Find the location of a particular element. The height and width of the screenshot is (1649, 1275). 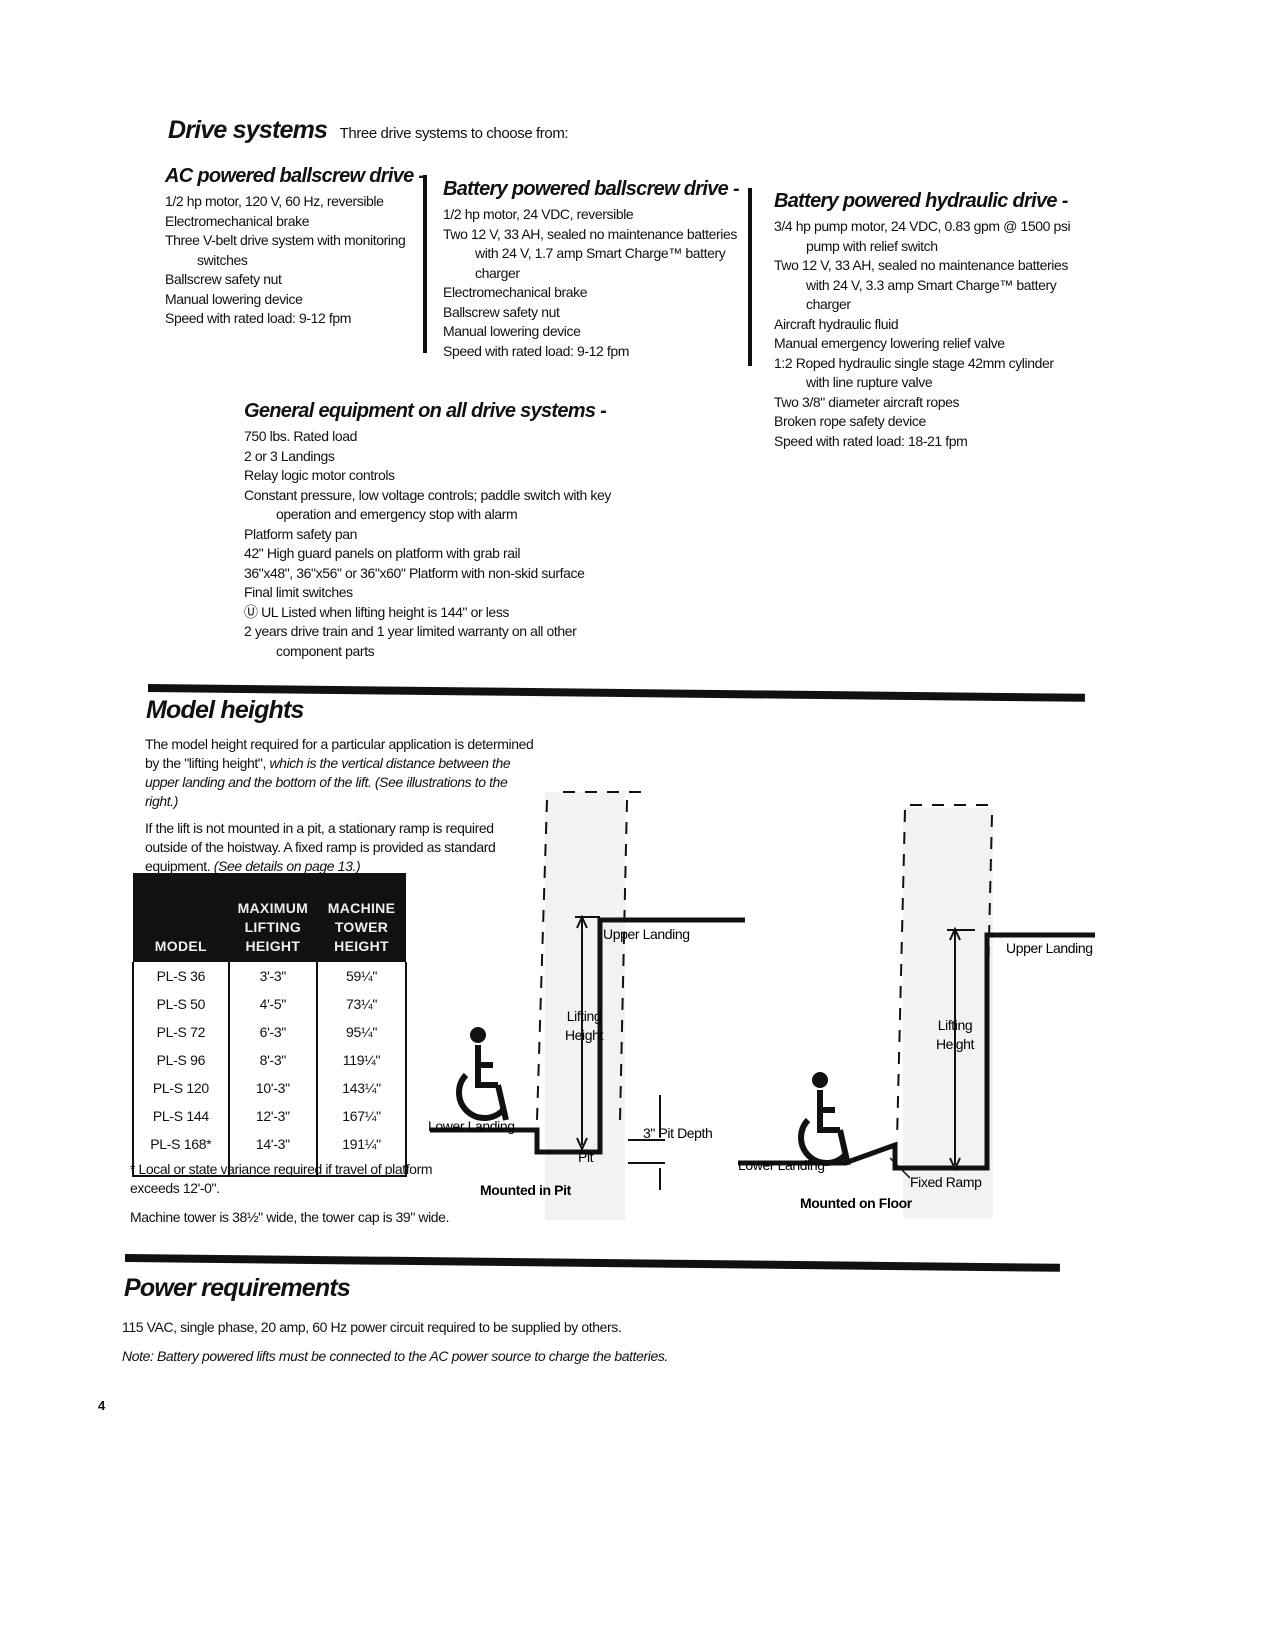

model-cell: PL-S 36 is located at coordinates (181, 976).